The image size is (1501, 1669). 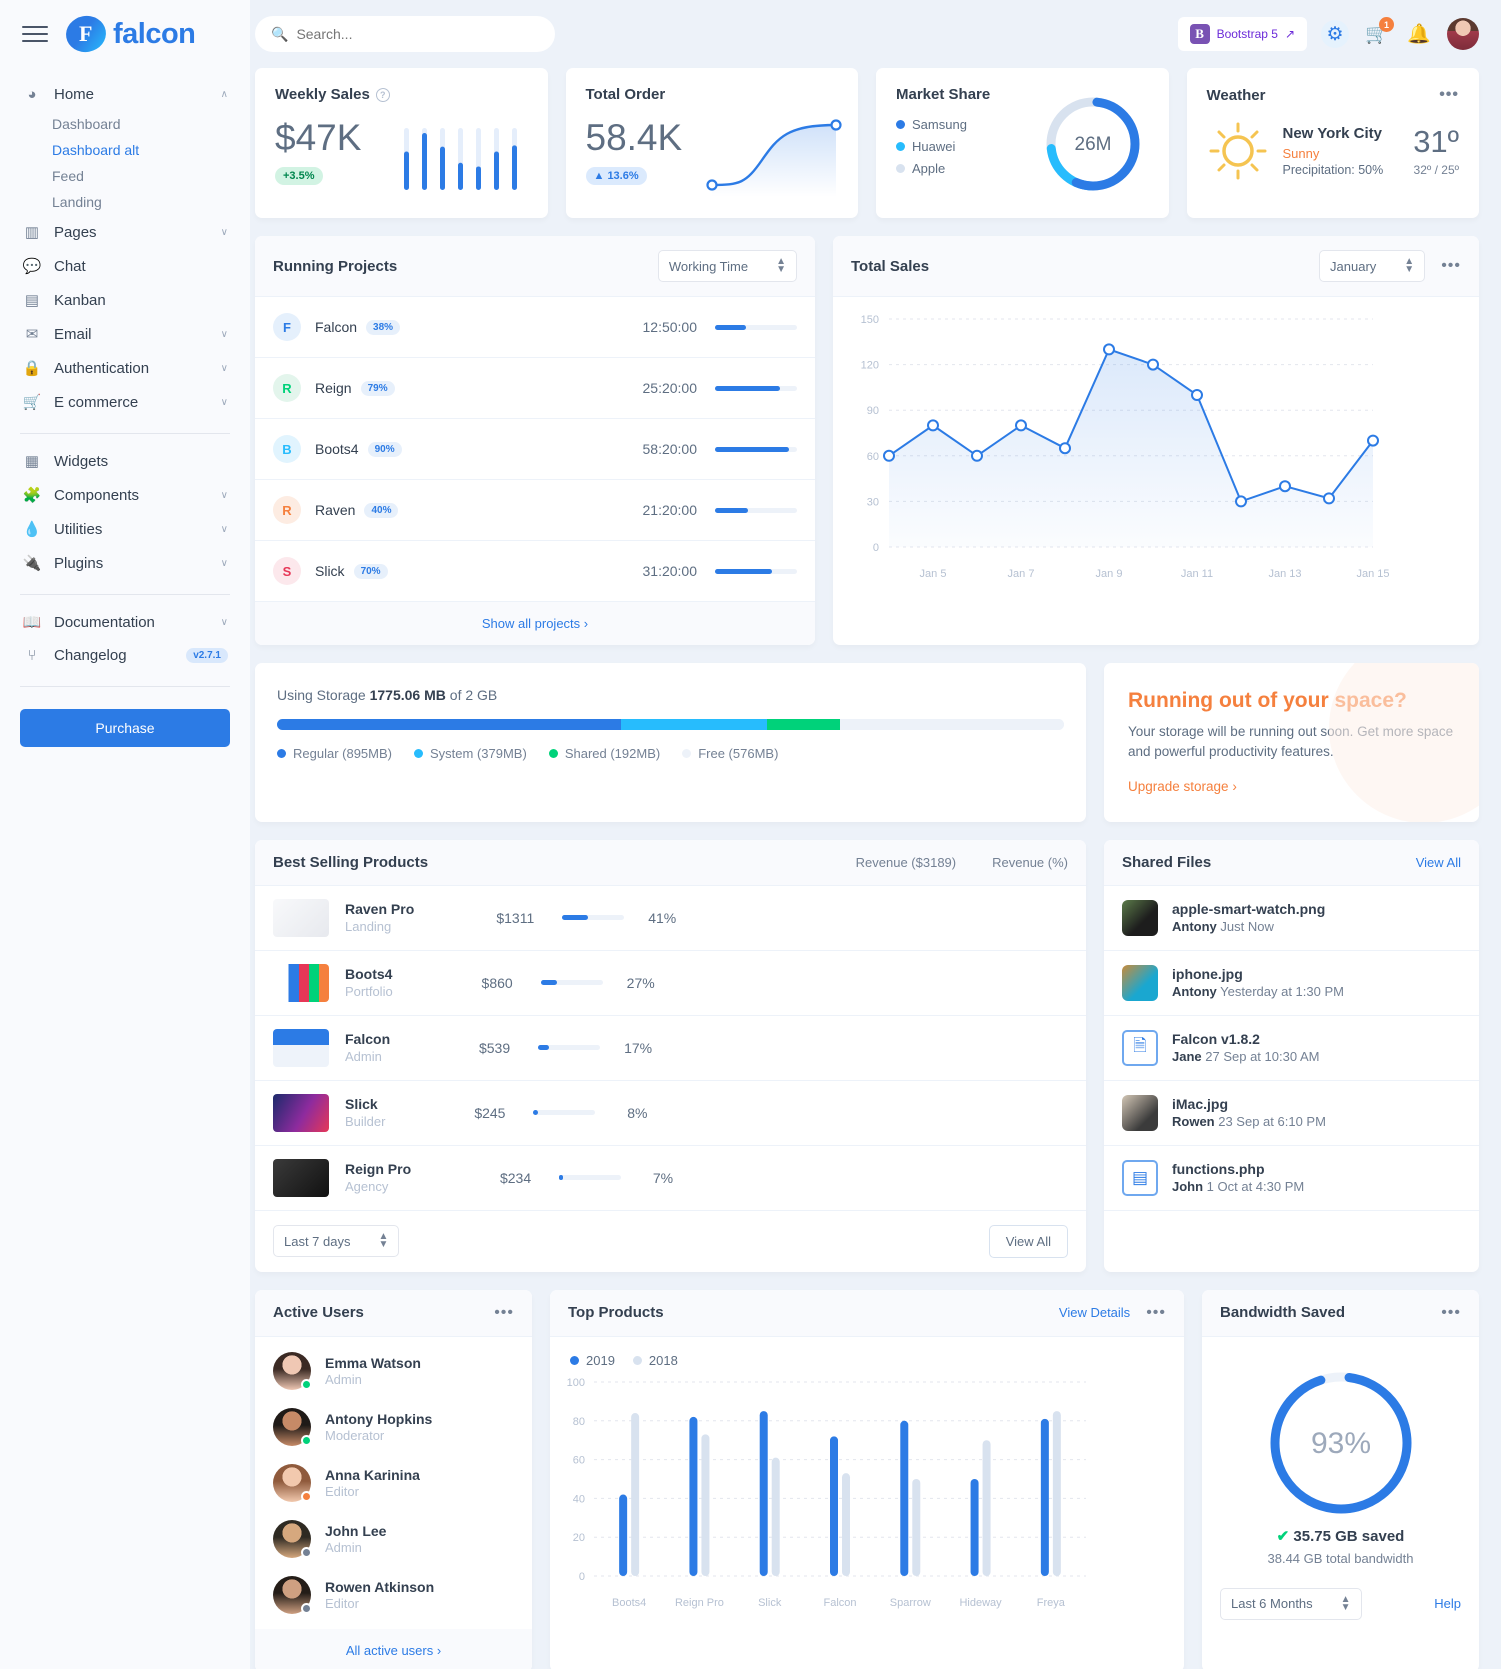 I want to click on file-row: 🗎 Falcon v1.8.2 Jane 27 Sep at 10:30 AM, so click(x=1291, y=1048).